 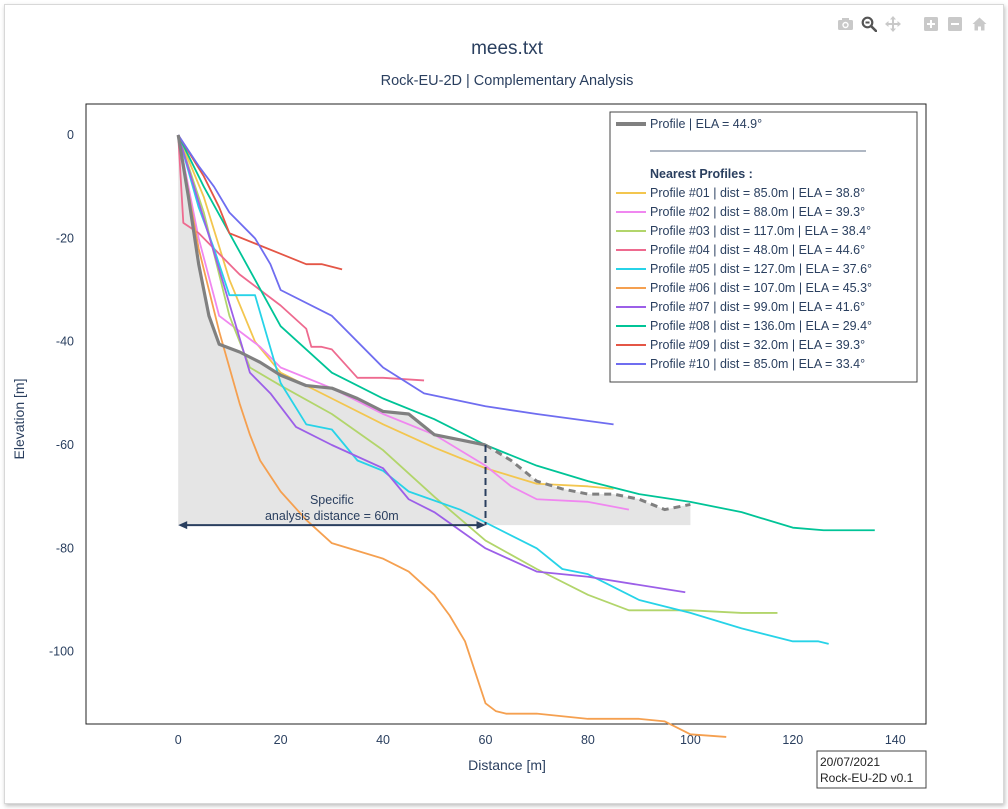 I want to click on analysis-label-line2: analysis distance = 60m, so click(x=332, y=516).